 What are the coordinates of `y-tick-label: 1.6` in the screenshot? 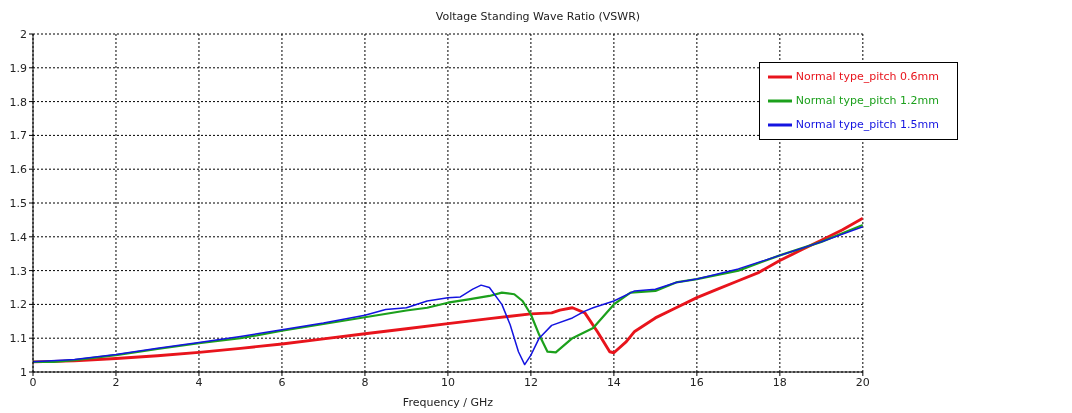 It's located at (18, 170).